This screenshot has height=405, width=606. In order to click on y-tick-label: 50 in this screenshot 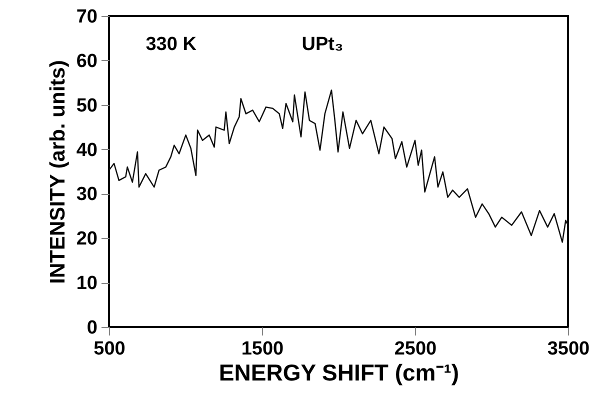, I will do `click(87, 105)`.